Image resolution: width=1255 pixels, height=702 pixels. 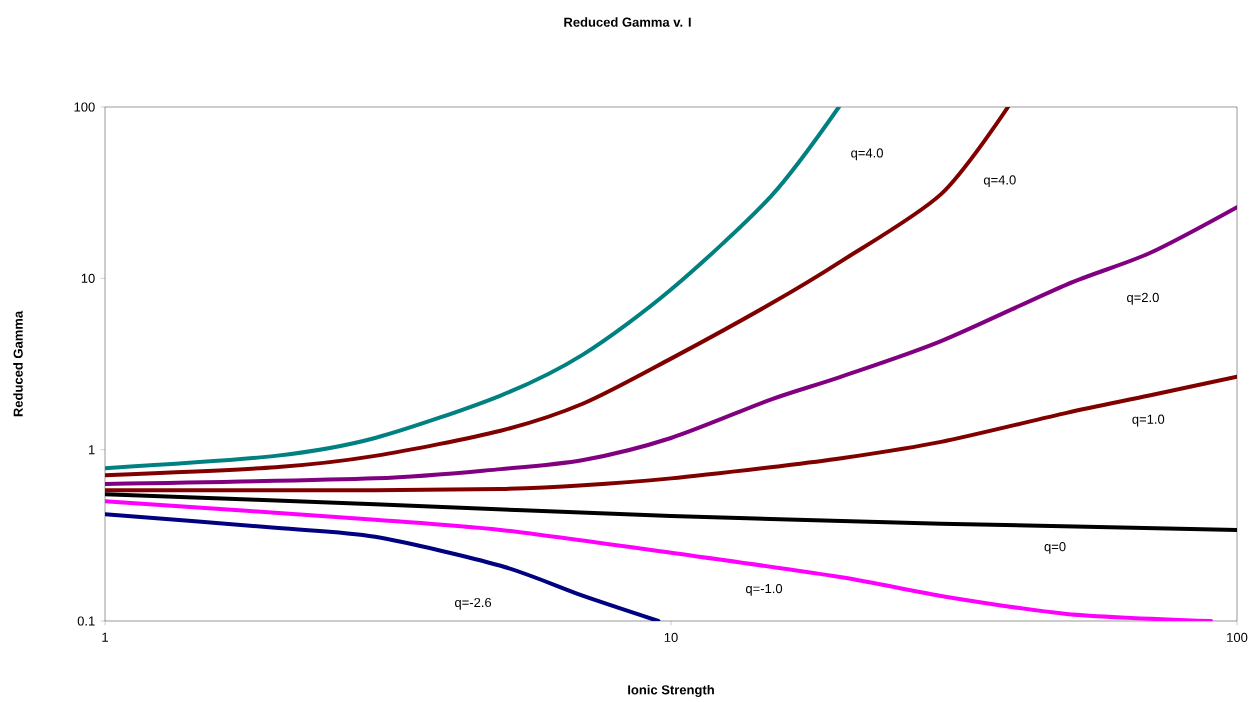 I want to click on y-tick-label: 0.1, so click(x=86, y=621).